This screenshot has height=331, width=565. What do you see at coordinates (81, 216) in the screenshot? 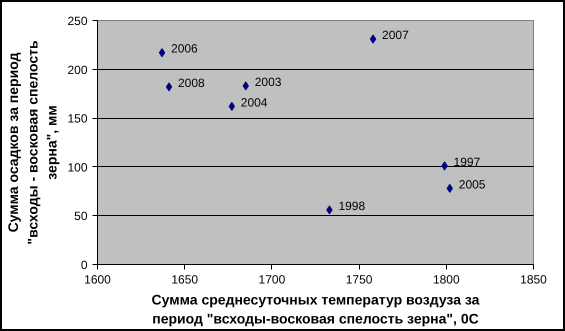
I see `y-tick-label: 50` at bounding box center [81, 216].